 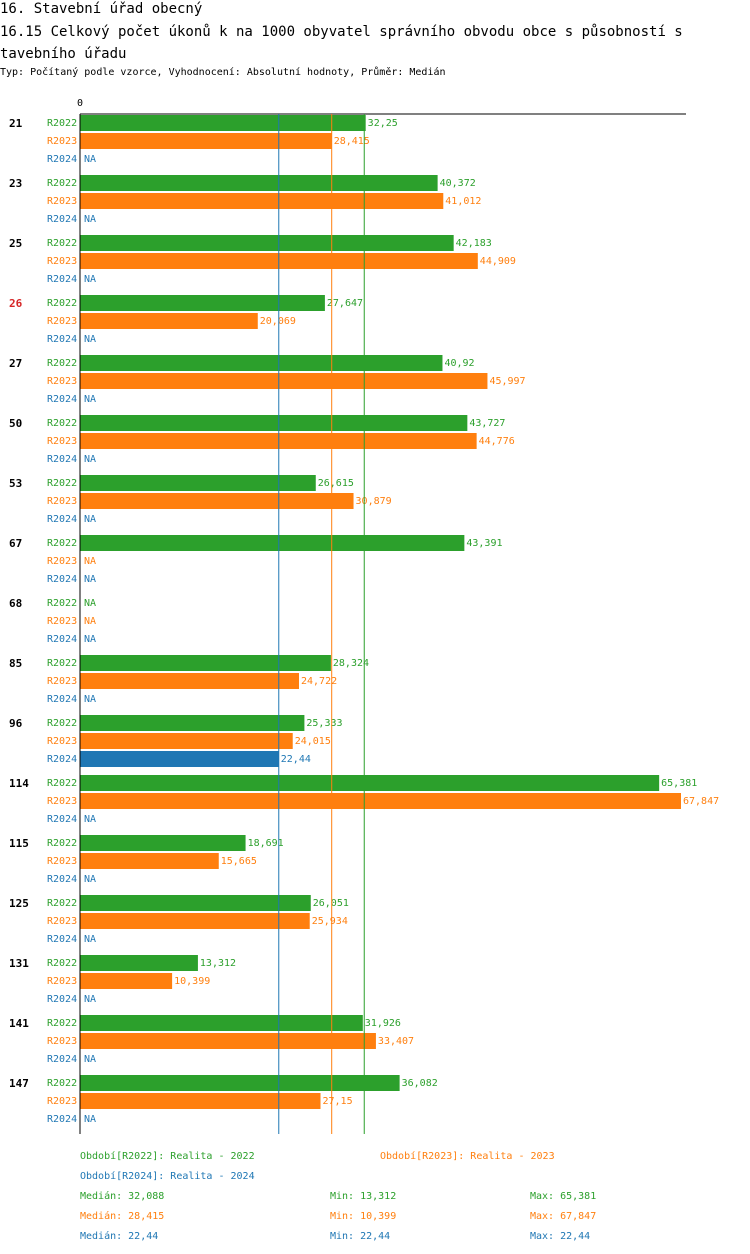 I want to click on bar-value-label: 22,44, so click(x=296, y=759).